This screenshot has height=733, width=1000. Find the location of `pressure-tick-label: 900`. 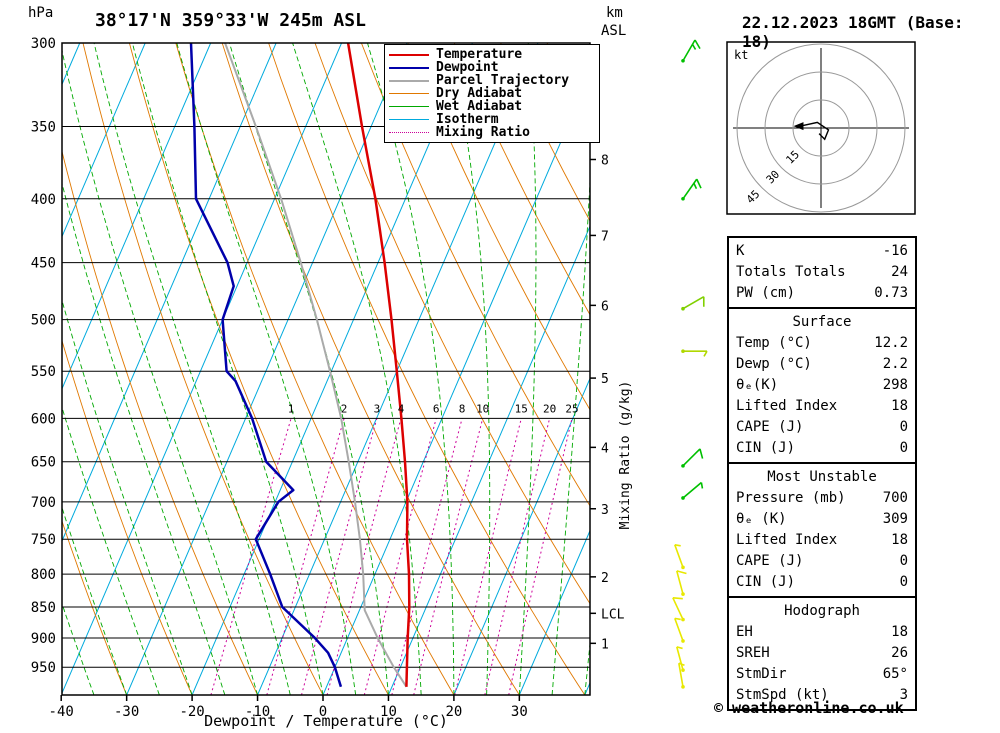

pressure-tick-label: 900 is located at coordinates (43, 639).